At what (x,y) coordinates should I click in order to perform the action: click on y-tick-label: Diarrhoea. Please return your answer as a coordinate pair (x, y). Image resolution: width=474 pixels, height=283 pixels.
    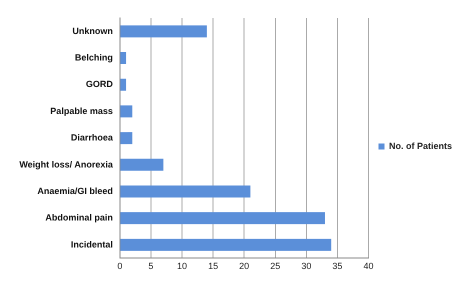
    Looking at the image, I should click on (92, 137).